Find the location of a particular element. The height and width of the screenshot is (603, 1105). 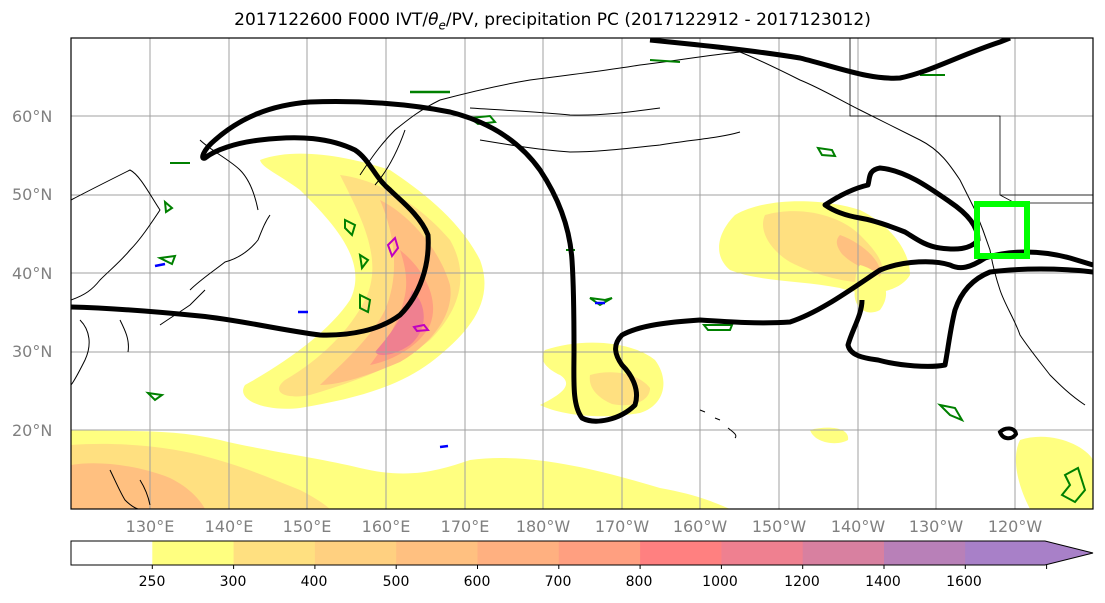

lat-label-60n: 60°N is located at coordinates (32, 116).